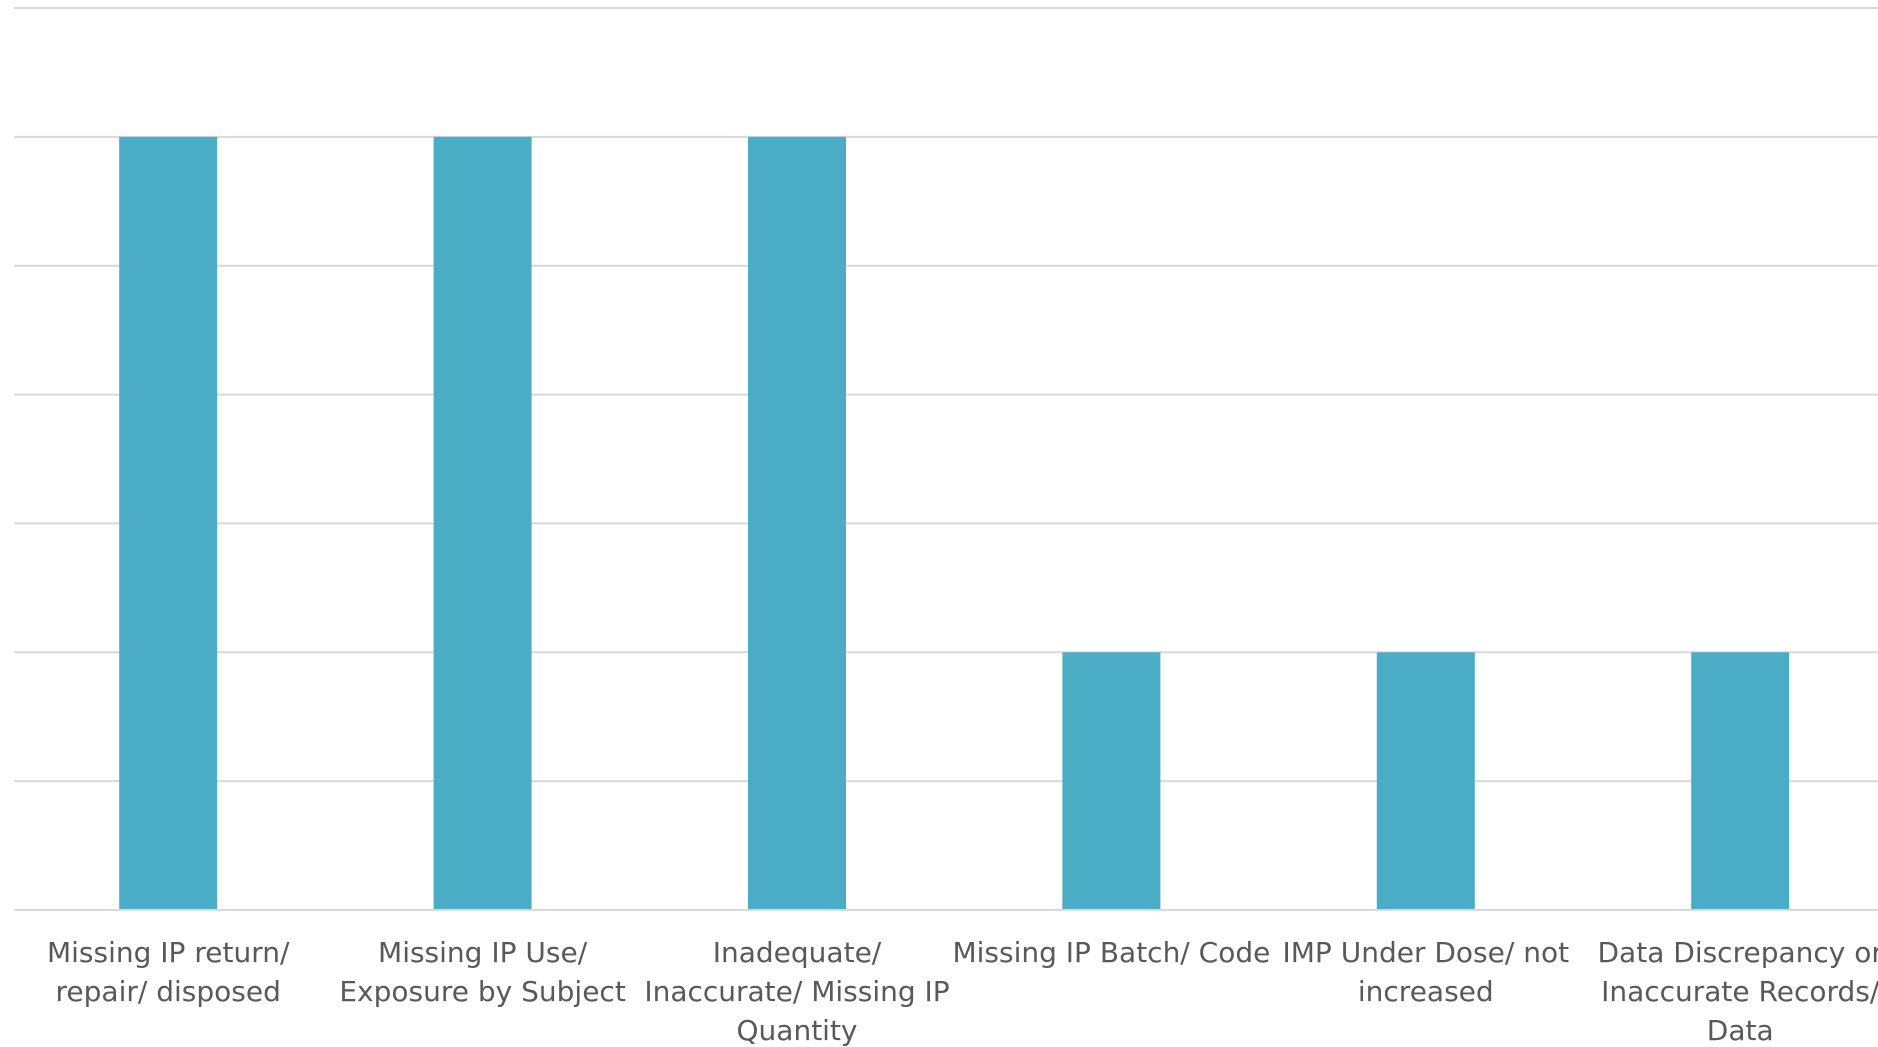  What do you see at coordinates (482, 991) in the screenshot?
I see `category-label-line: Exposure by Subject` at bounding box center [482, 991].